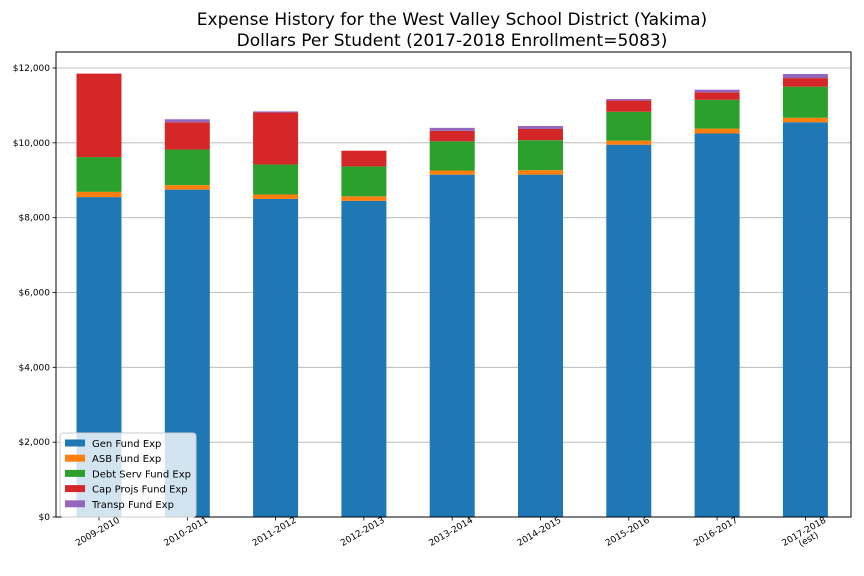 This screenshot has width=864, height=576. Describe the element at coordinates (126, 459) in the screenshot. I see `legend-label: ASB Fund Exp` at that location.